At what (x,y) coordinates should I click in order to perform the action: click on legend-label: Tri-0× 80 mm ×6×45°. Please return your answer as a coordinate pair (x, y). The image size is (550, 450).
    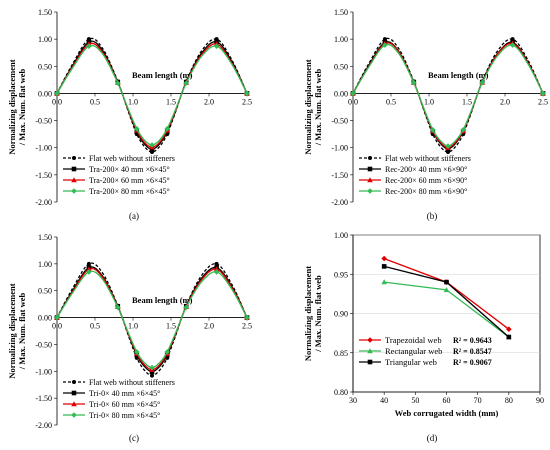
    Looking at the image, I should click on (124, 415).